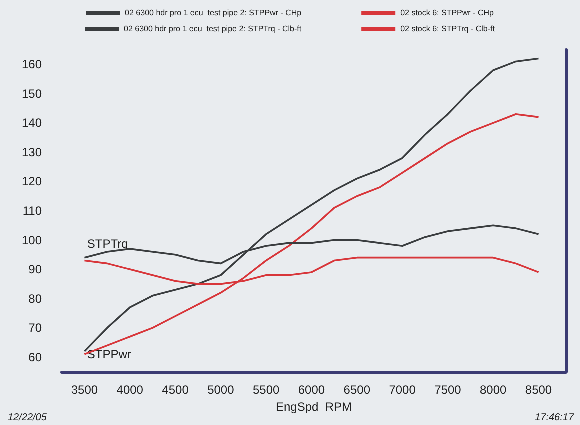 The image size is (580, 425). I want to click on x-tick-label: 3500, so click(84, 390).